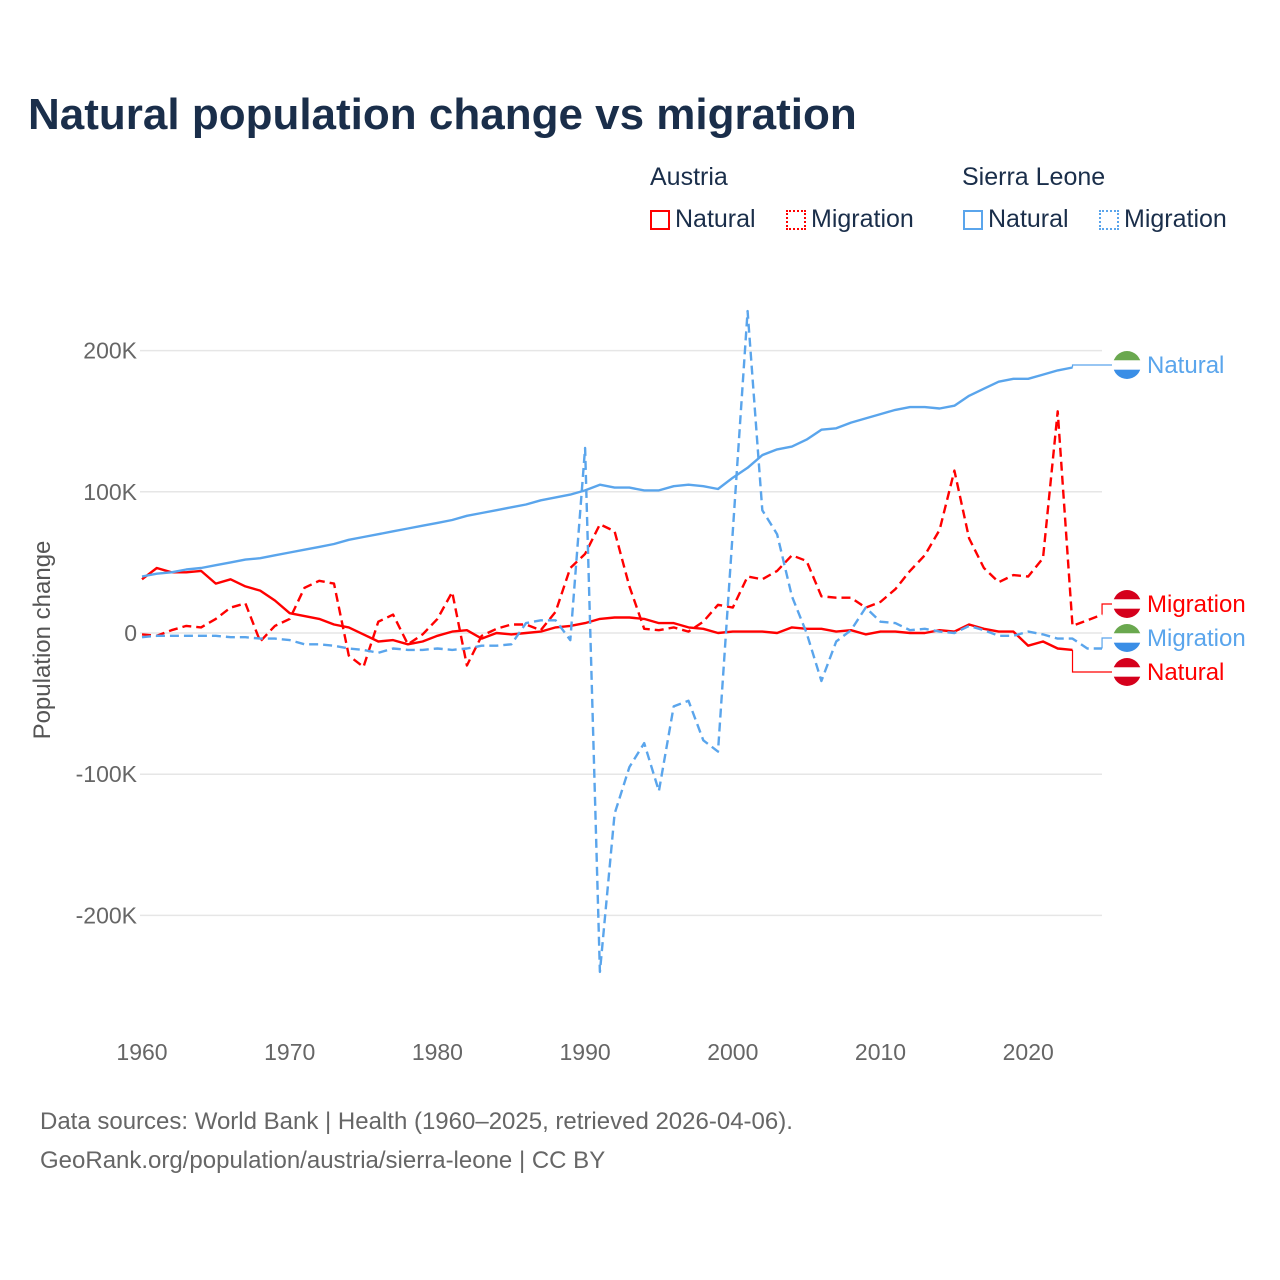  What do you see at coordinates (110, 492) in the screenshot?
I see `y-tick-label: 100K` at bounding box center [110, 492].